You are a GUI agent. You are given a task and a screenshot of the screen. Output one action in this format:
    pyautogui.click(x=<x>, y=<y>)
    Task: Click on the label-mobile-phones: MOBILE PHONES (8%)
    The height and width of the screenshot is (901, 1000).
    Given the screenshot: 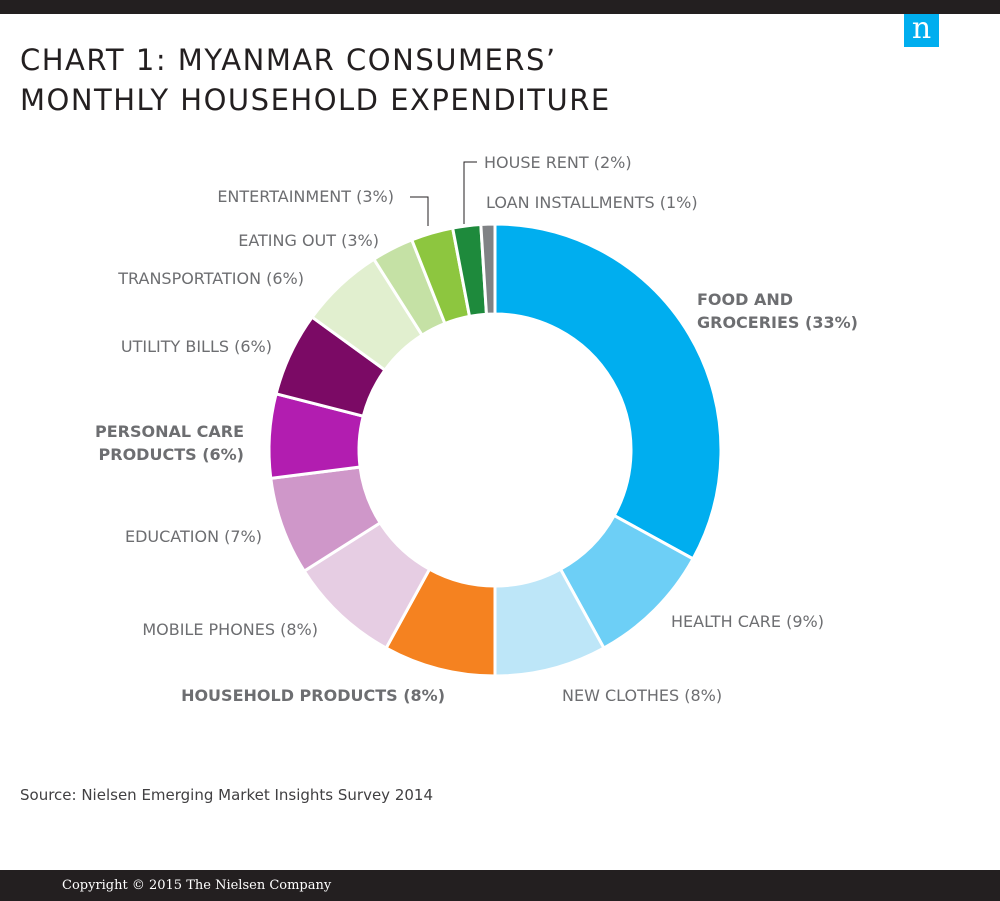 What is the action you would take?
    pyautogui.click(x=230, y=629)
    